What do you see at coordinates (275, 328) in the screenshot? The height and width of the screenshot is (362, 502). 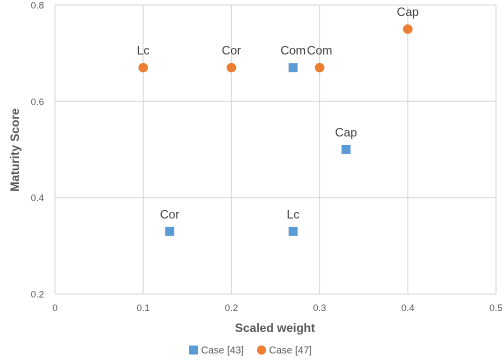 I see `x-axis-title: Scaled weight` at bounding box center [275, 328].